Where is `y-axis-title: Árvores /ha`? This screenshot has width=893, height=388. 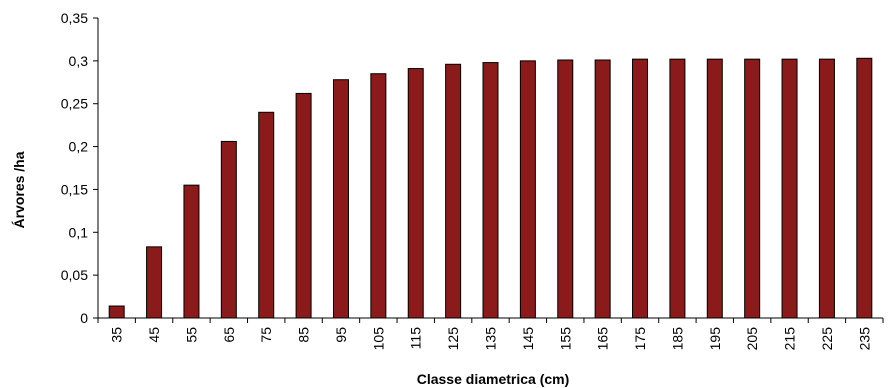
y-axis-title: Árvores /ha is located at coordinates (19, 189).